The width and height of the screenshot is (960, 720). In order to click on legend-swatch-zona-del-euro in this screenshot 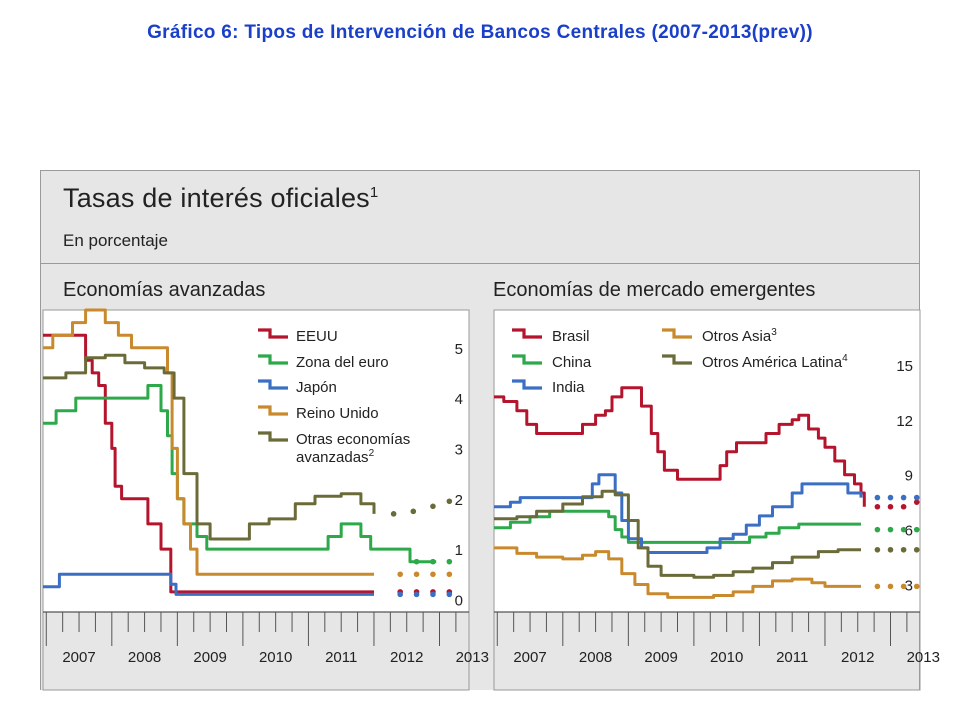, I will do `click(273, 359)`.